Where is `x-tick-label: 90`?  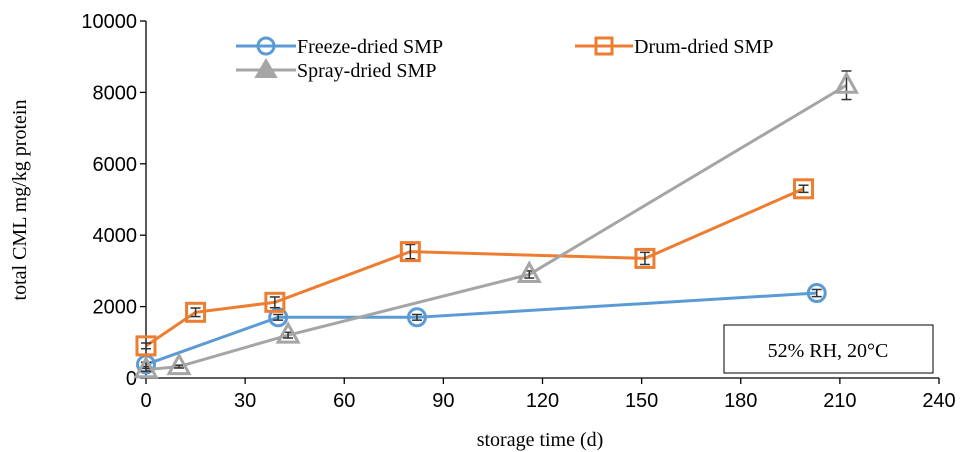
x-tick-label: 90 is located at coordinates (443, 401).